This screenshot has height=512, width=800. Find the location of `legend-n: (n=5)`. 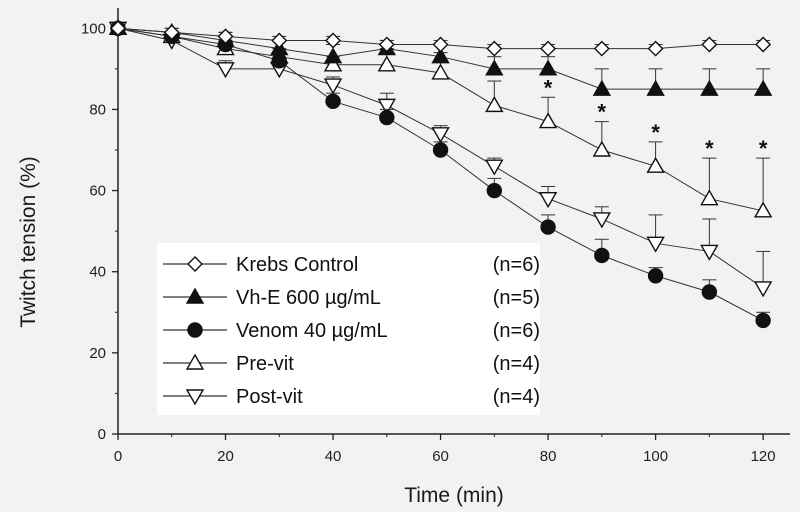

legend-n: (n=5) is located at coordinates (516, 298).